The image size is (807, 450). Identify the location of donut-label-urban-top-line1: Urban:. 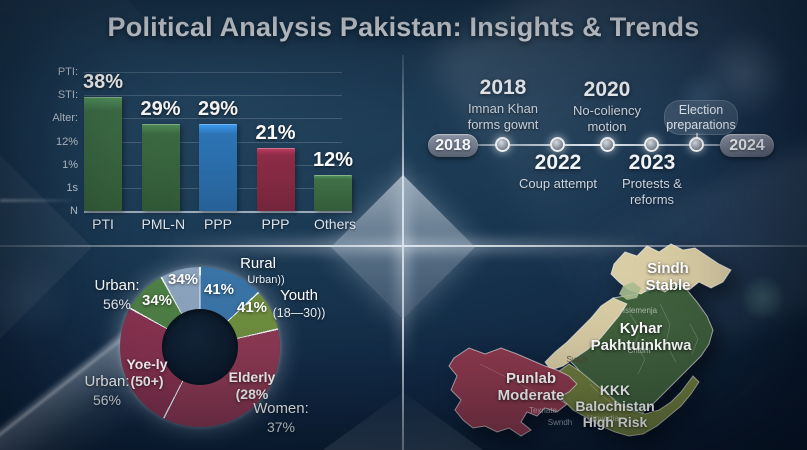
(117, 285).